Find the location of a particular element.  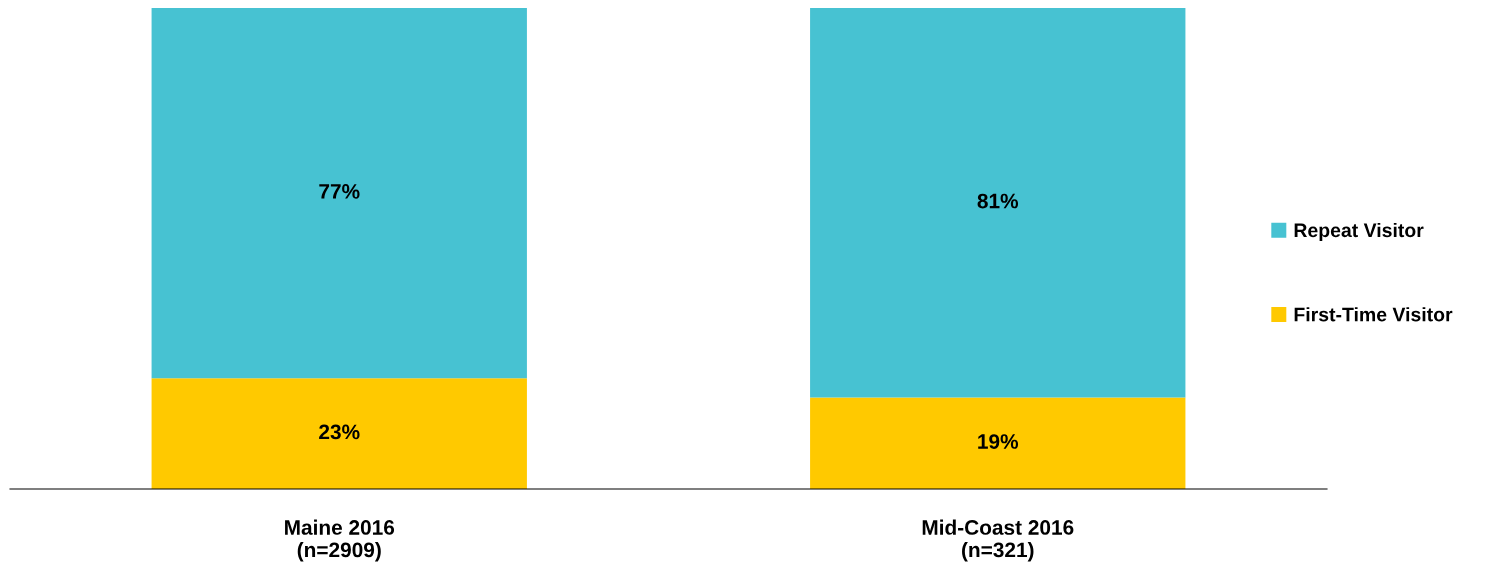

data-label: 77% is located at coordinates (339, 191).